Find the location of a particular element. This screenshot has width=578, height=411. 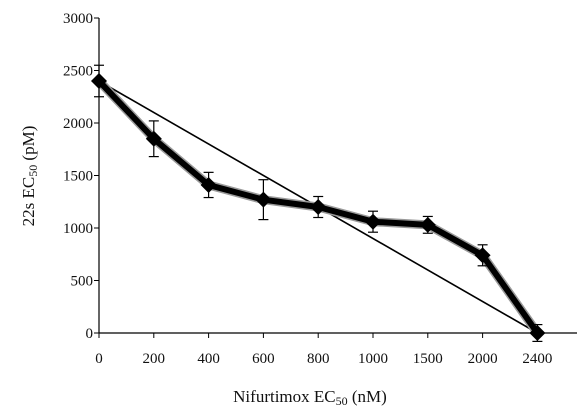

x-tick-label: 1000 is located at coordinates (373, 359).